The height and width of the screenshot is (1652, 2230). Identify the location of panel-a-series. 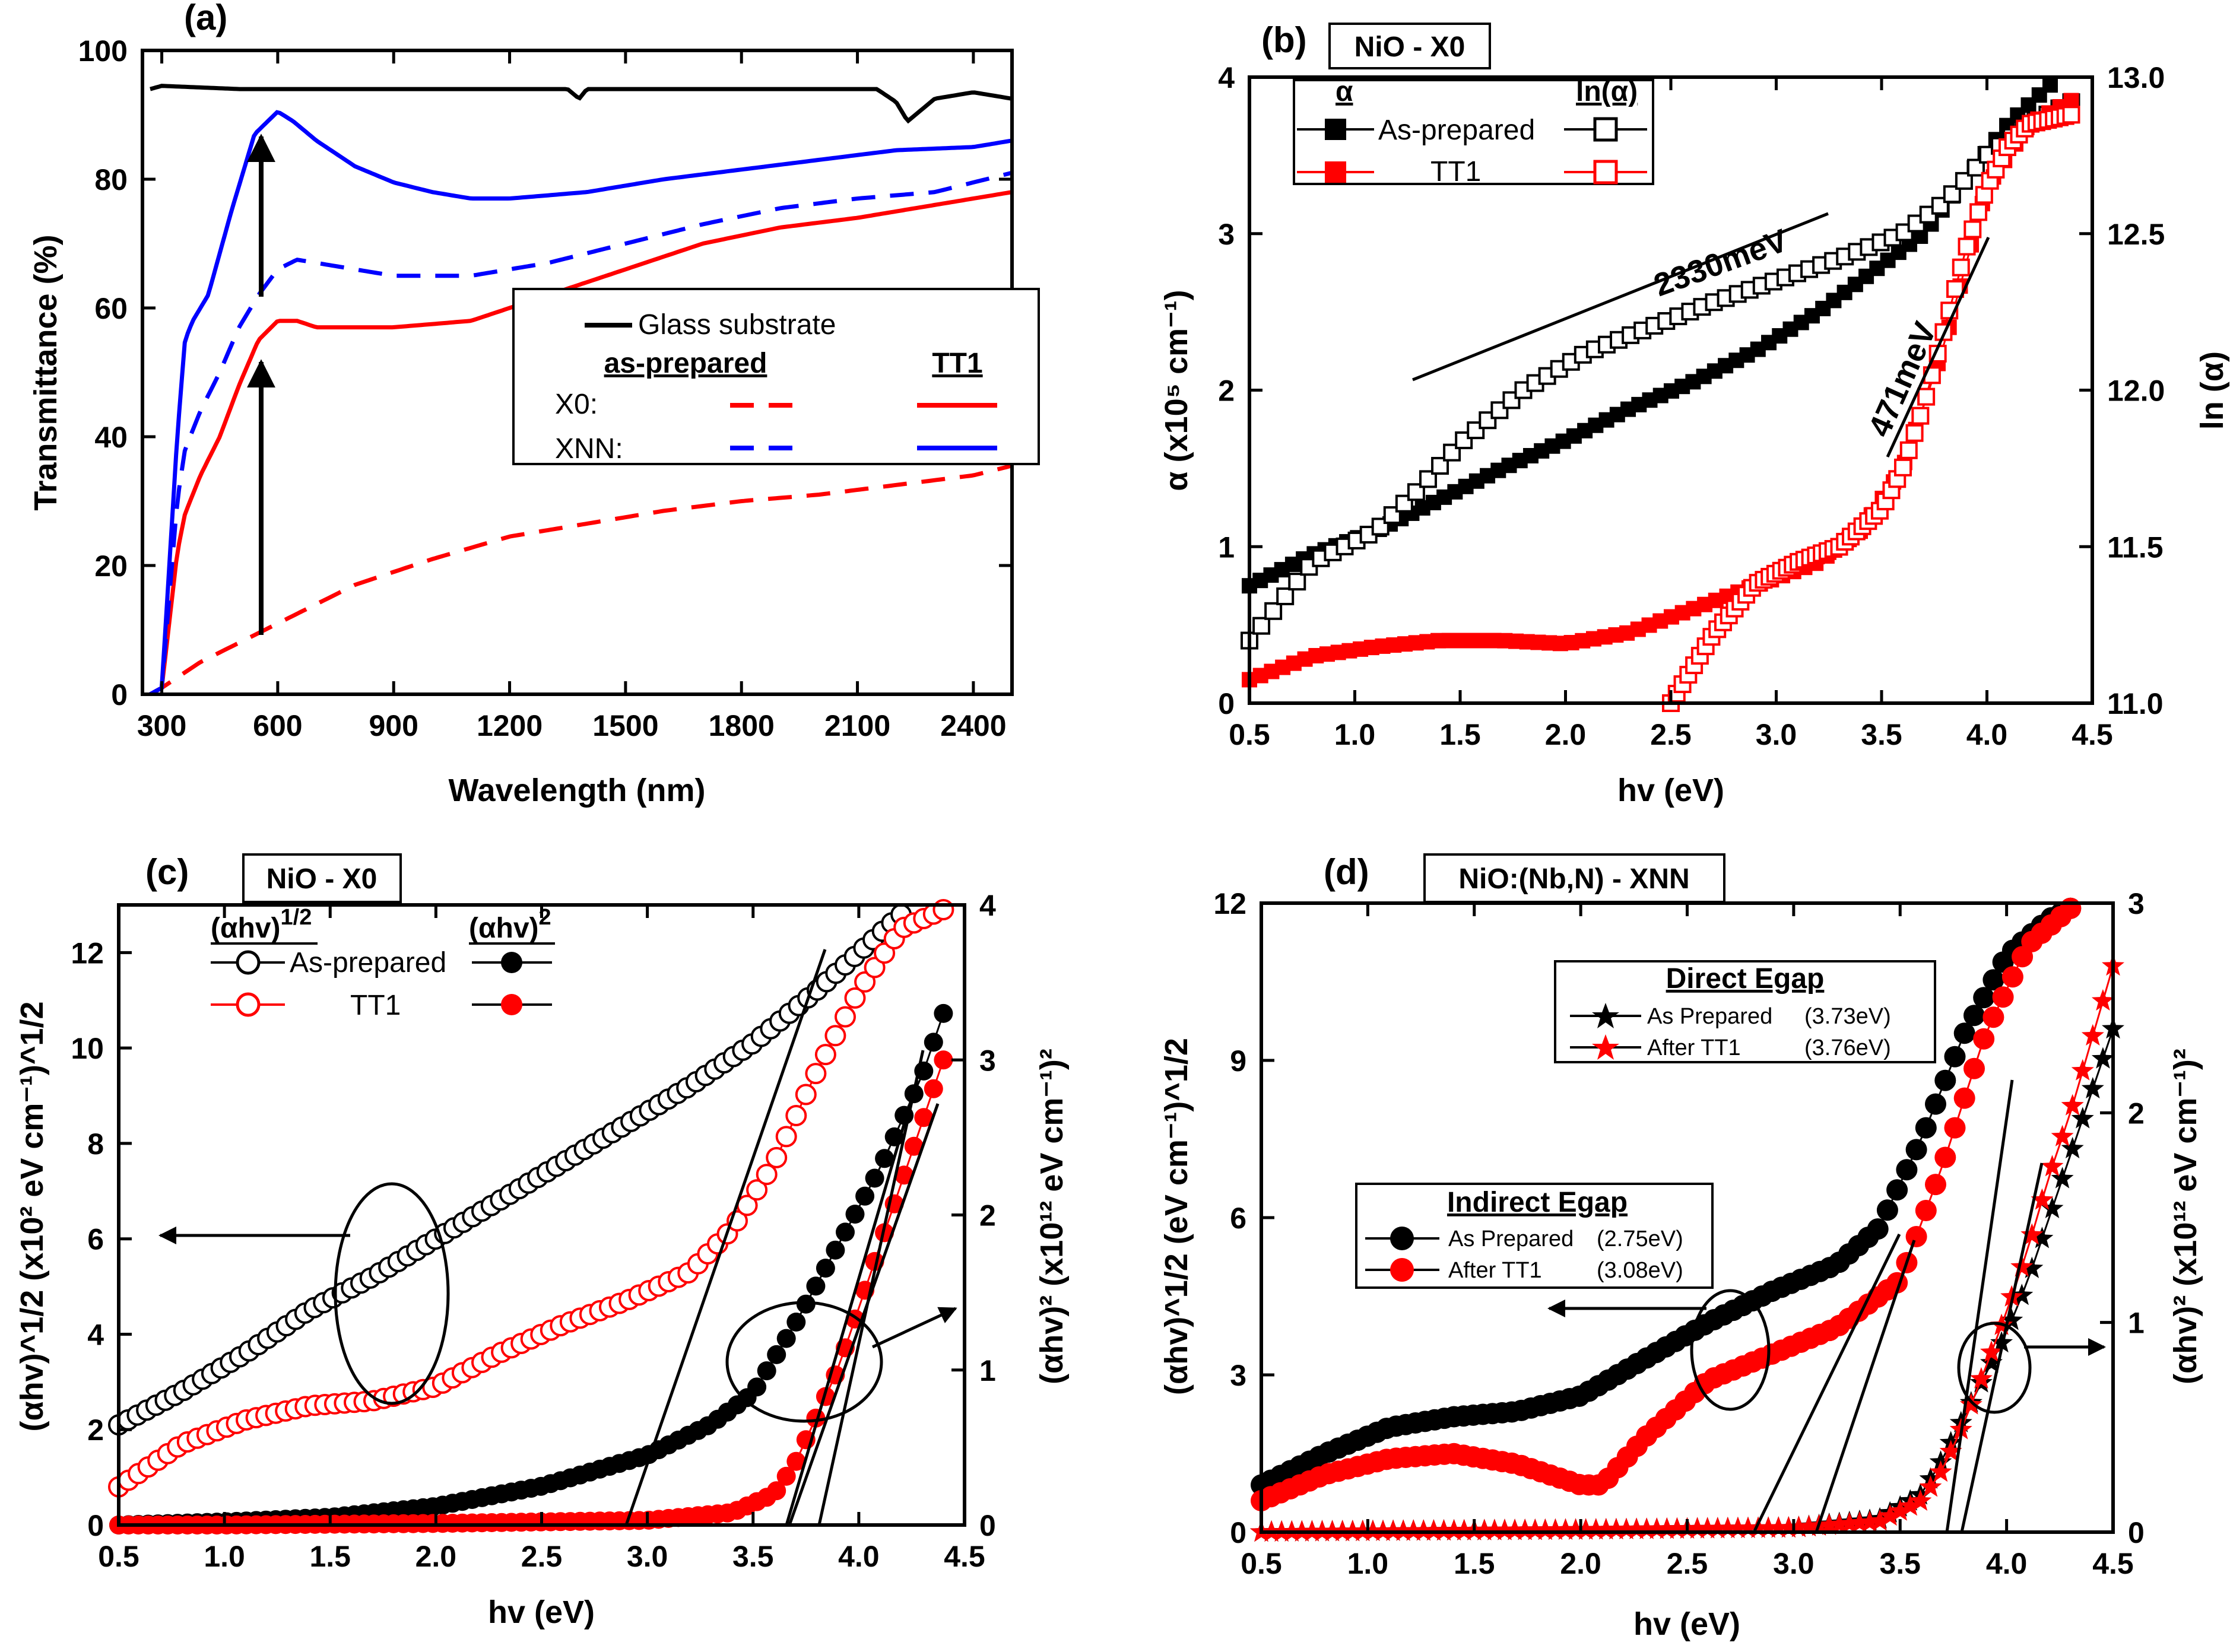
(581, 390).